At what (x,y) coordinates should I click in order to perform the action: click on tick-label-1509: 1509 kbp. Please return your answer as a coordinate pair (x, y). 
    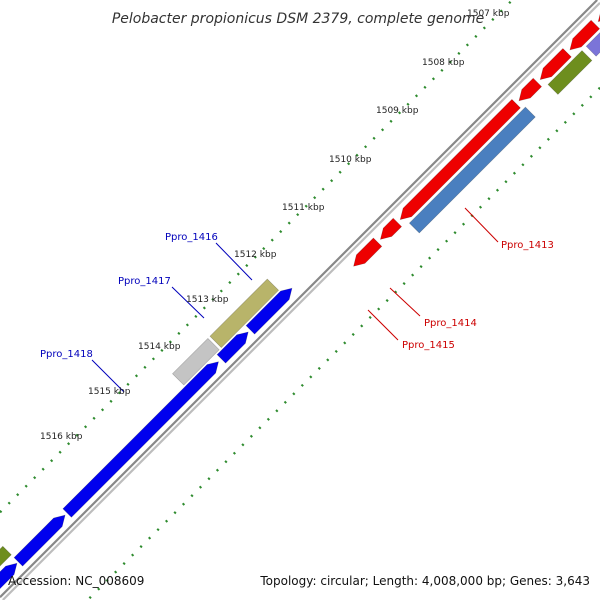
    Looking at the image, I should click on (397, 111).